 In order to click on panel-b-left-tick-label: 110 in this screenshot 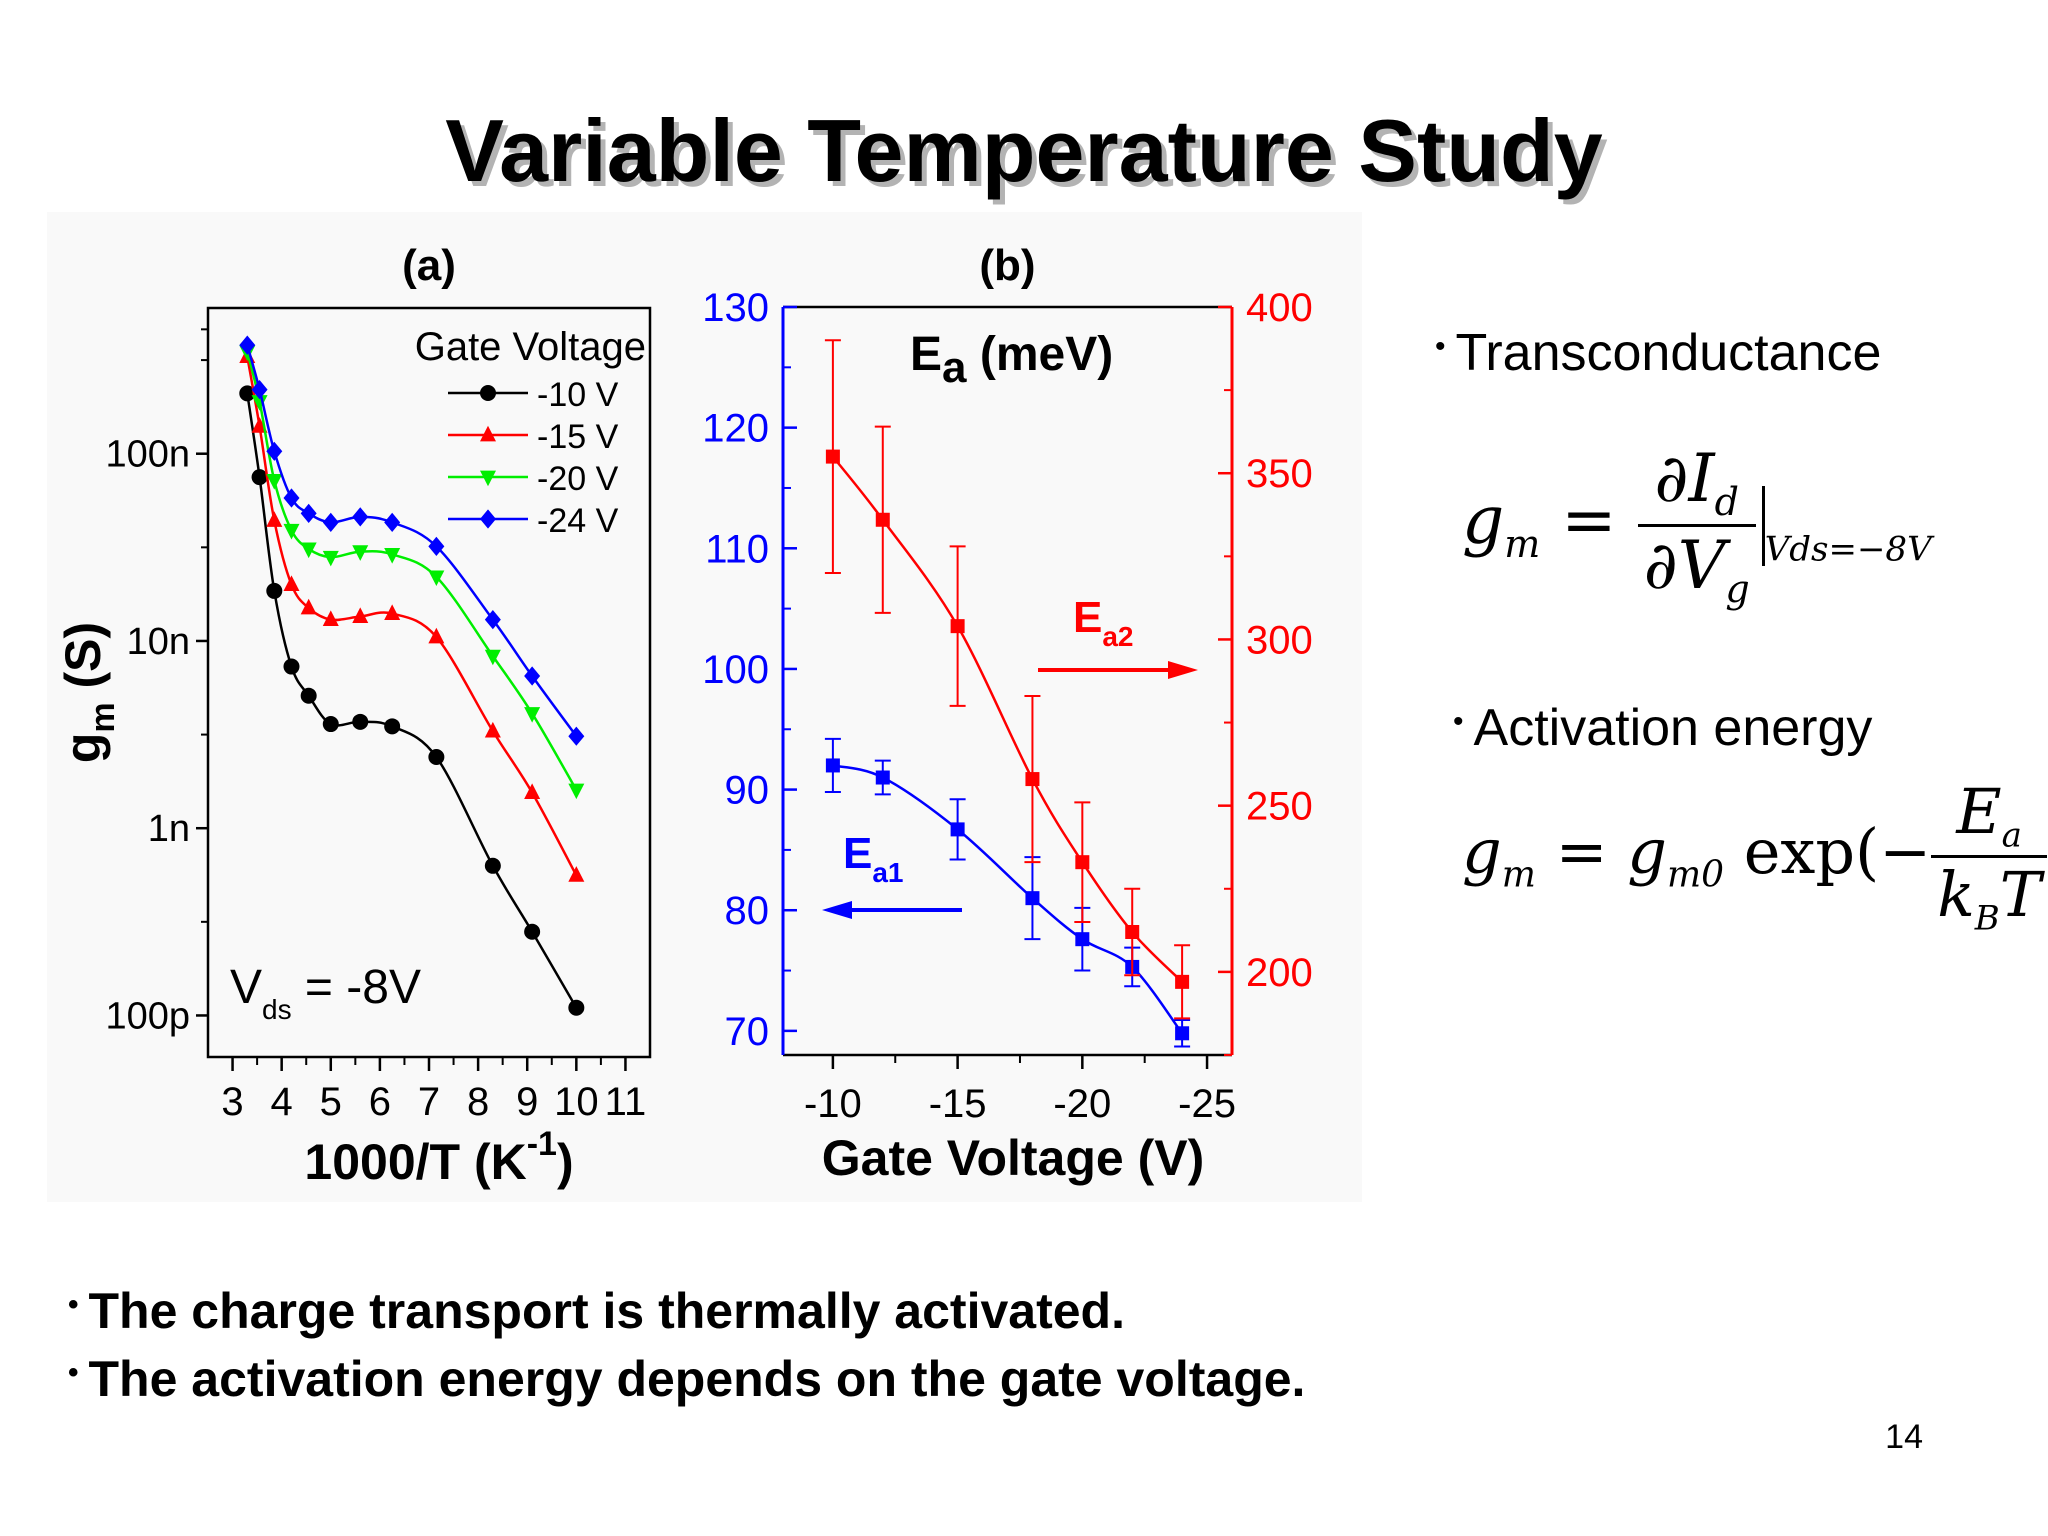, I will do `click(737, 549)`.